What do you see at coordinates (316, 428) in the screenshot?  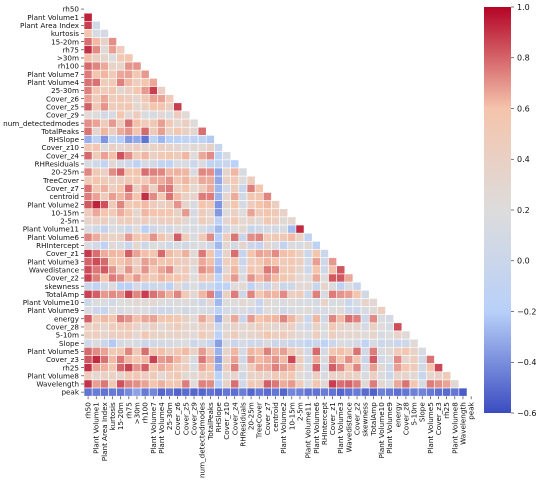 I see `x-tick-label: Plant Volume6` at bounding box center [316, 428].